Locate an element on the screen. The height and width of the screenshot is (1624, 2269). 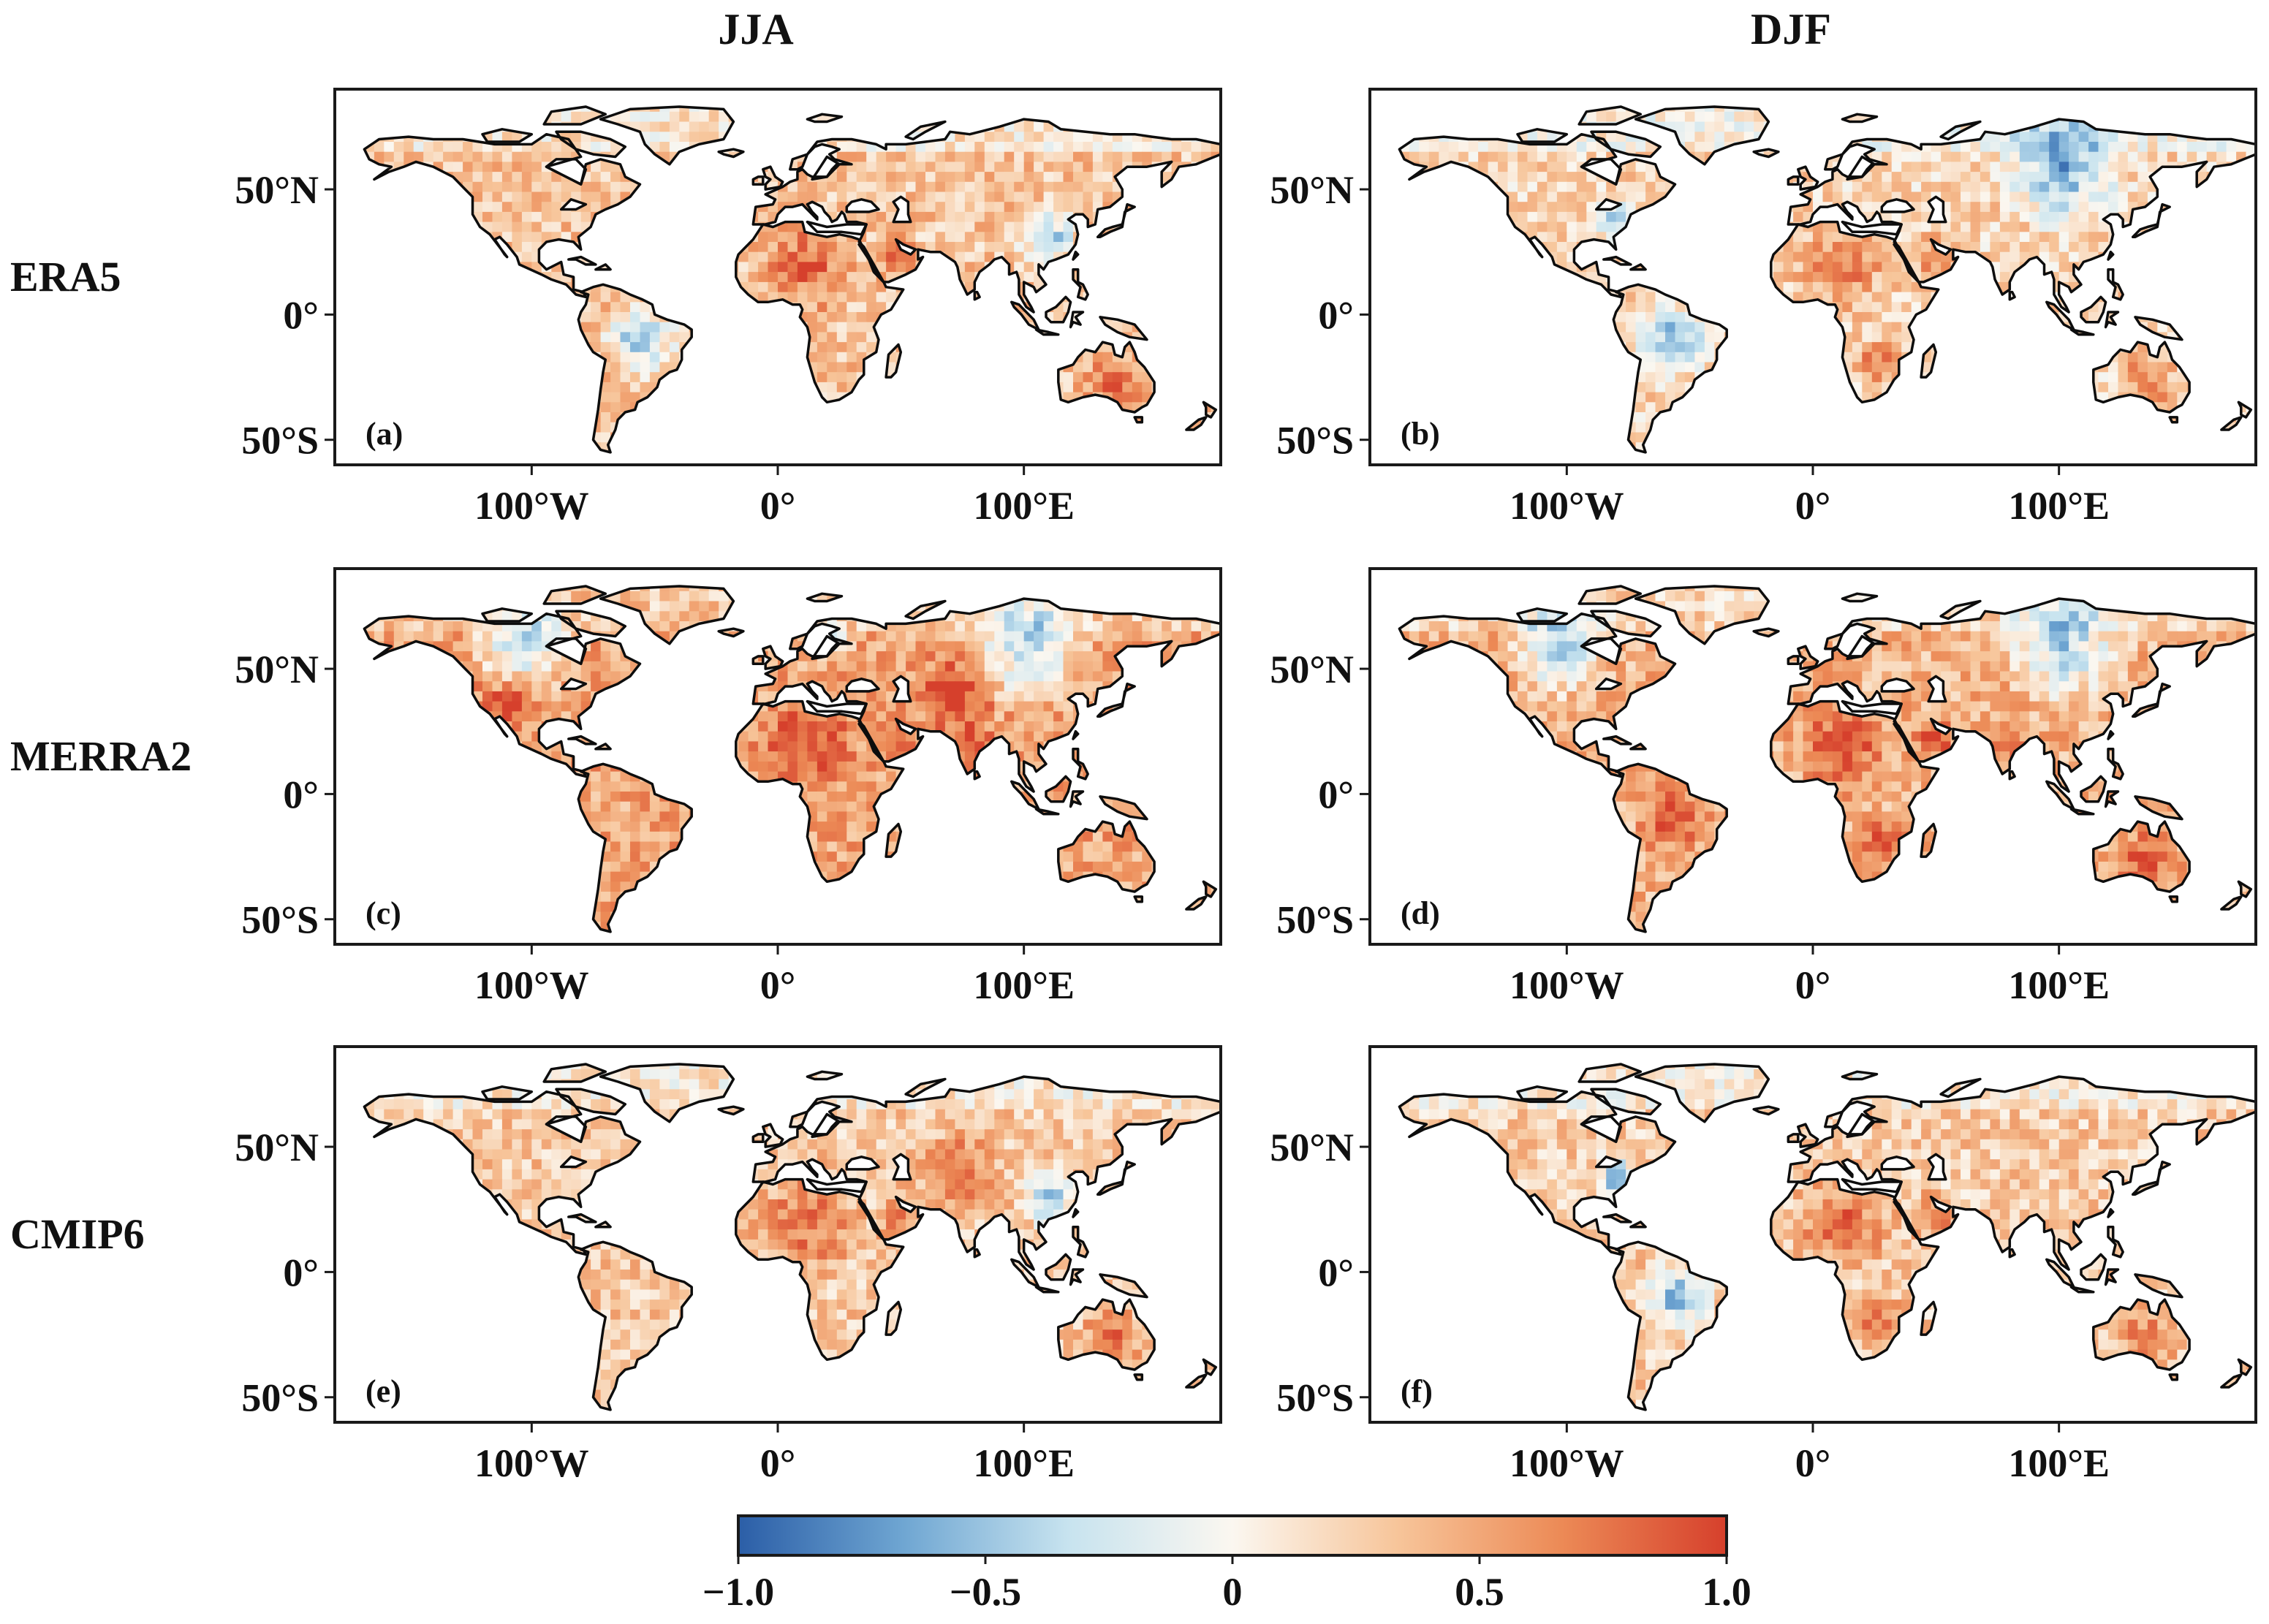
coastline-svalbard is located at coordinates (825, 1075).